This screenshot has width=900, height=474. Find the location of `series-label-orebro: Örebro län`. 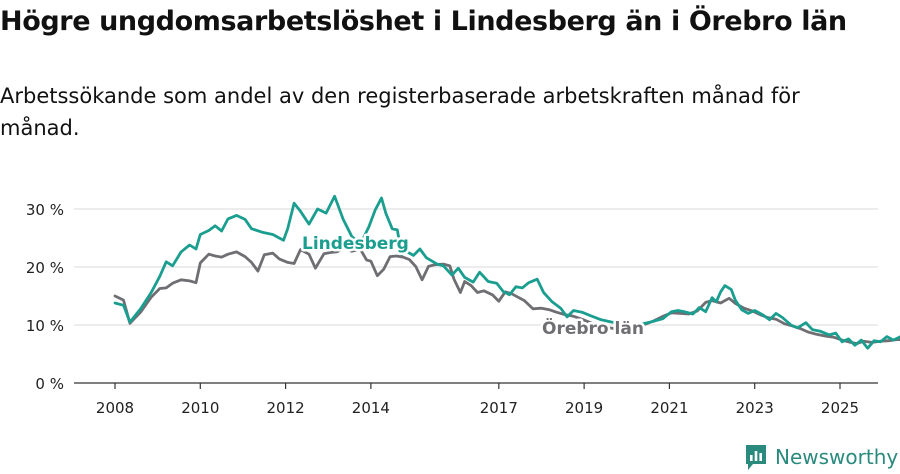

series-label-orebro: Örebro län is located at coordinates (593, 328).